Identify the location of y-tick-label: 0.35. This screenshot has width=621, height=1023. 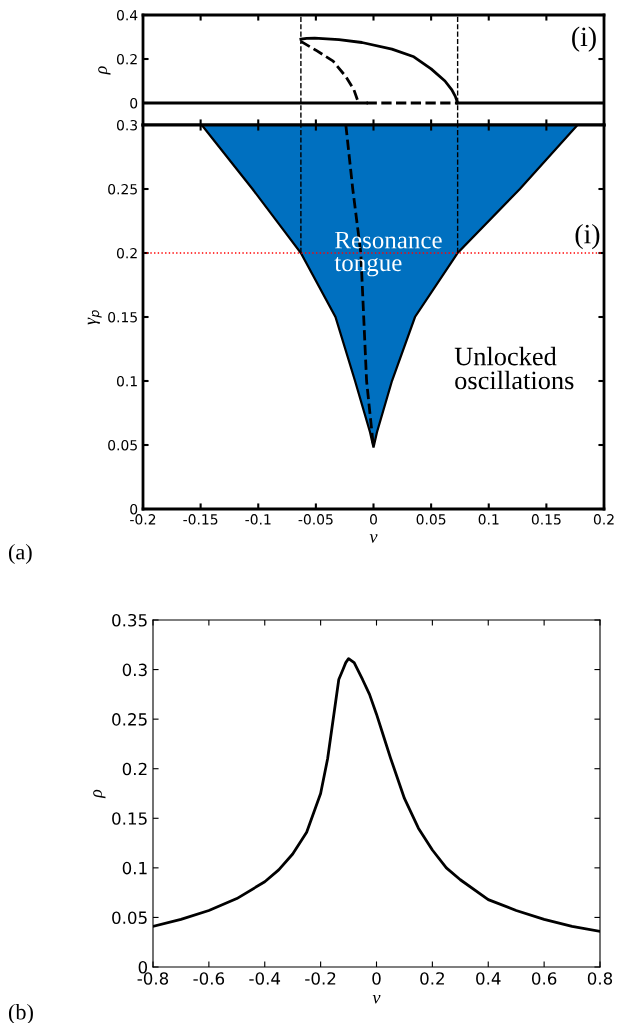
(129, 620).